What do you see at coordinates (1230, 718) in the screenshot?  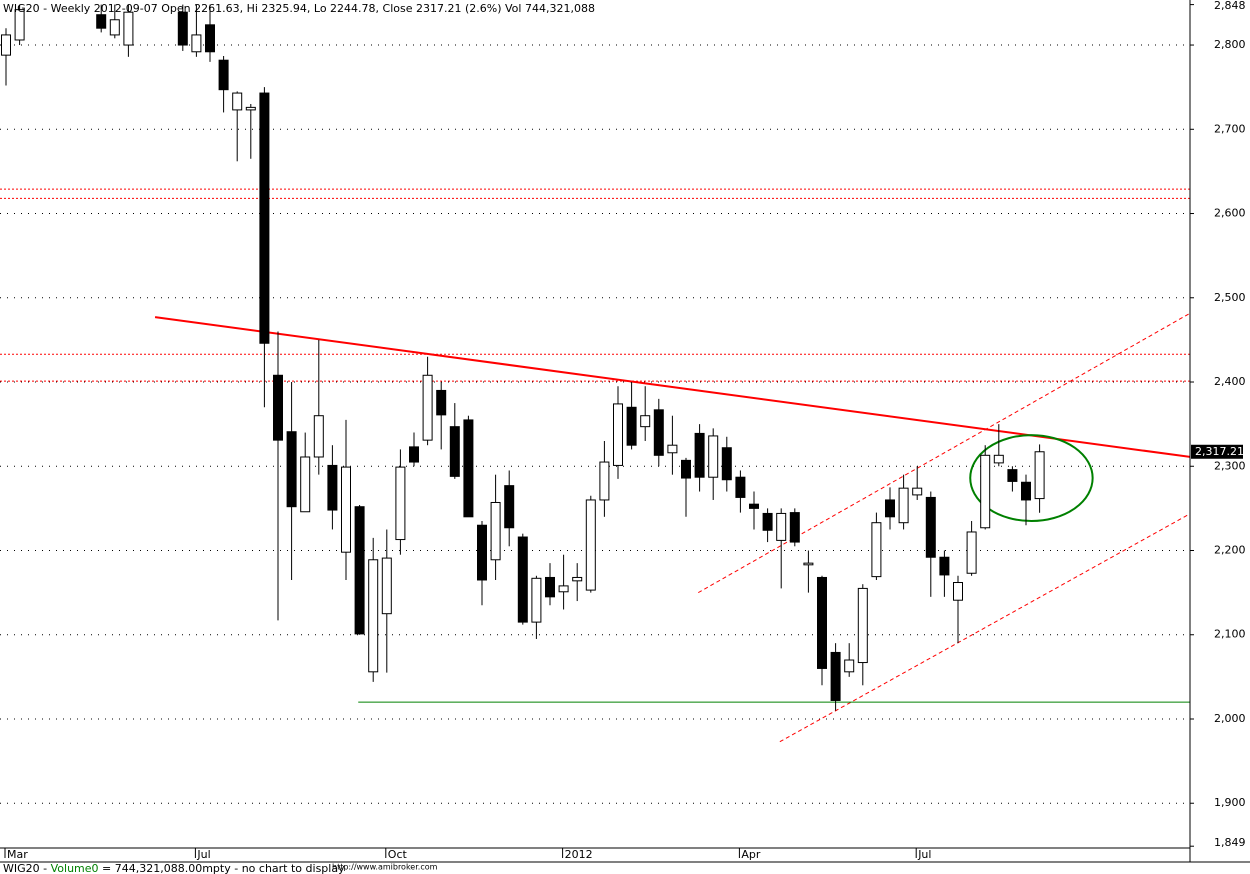 I see `y-tick-label: 2,000` at bounding box center [1230, 718].